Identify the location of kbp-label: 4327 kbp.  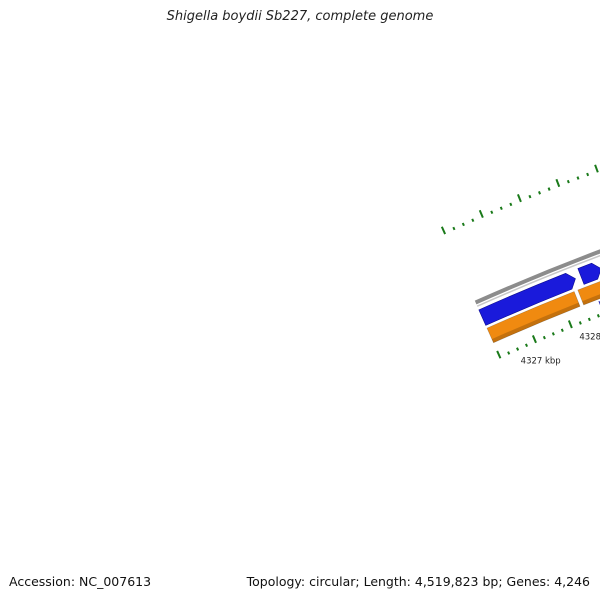
(541, 362).